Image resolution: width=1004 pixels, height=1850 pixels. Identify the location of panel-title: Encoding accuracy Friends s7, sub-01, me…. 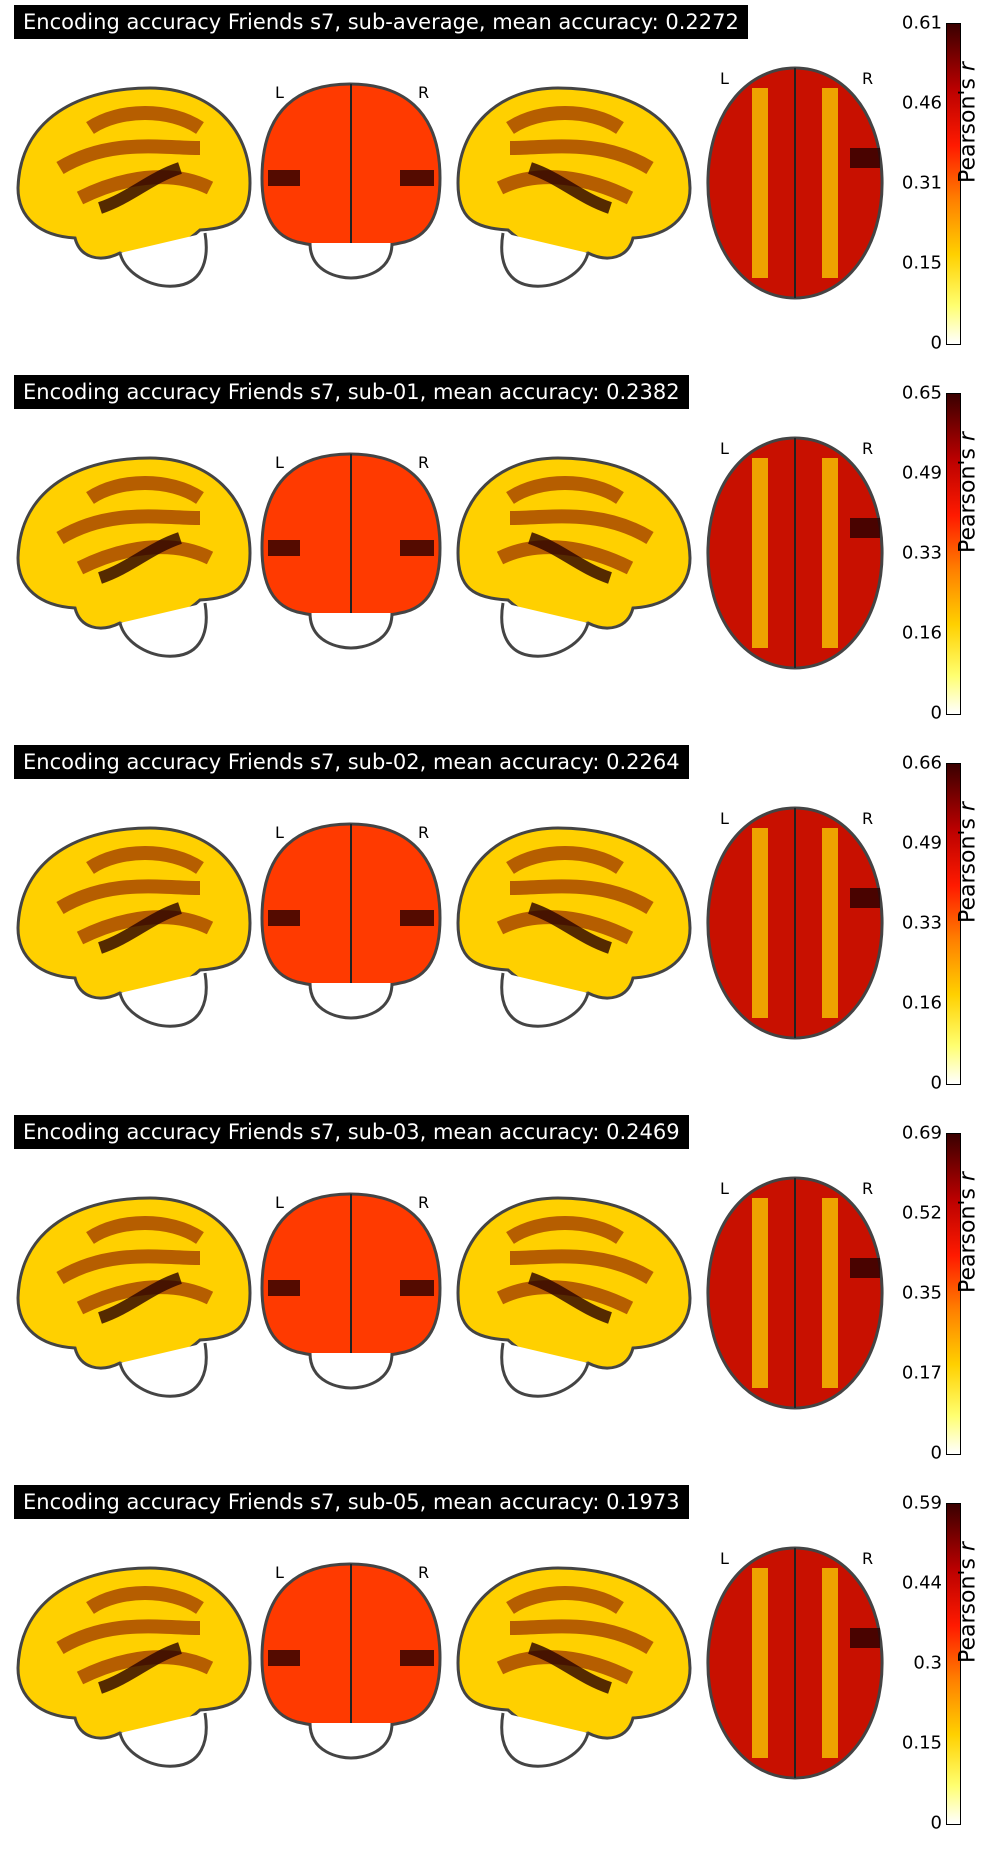
(351, 392).